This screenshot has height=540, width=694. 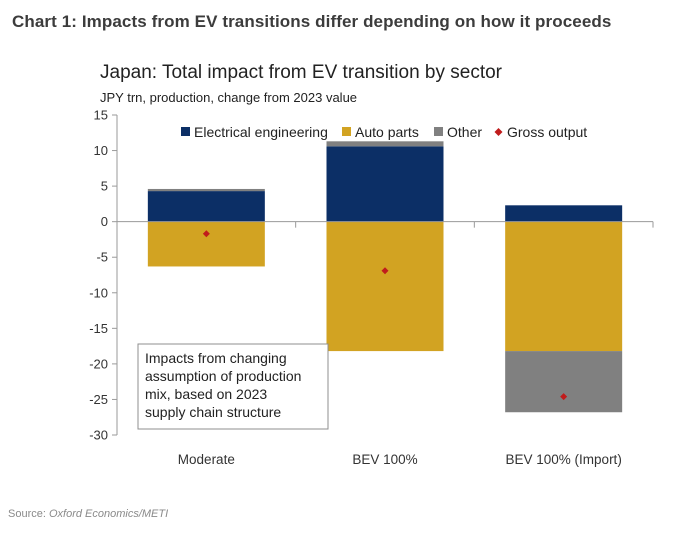 What do you see at coordinates (98, 435) in the screenshot?
I see `y-tick-label: -30` at bounding box center [98, 435].